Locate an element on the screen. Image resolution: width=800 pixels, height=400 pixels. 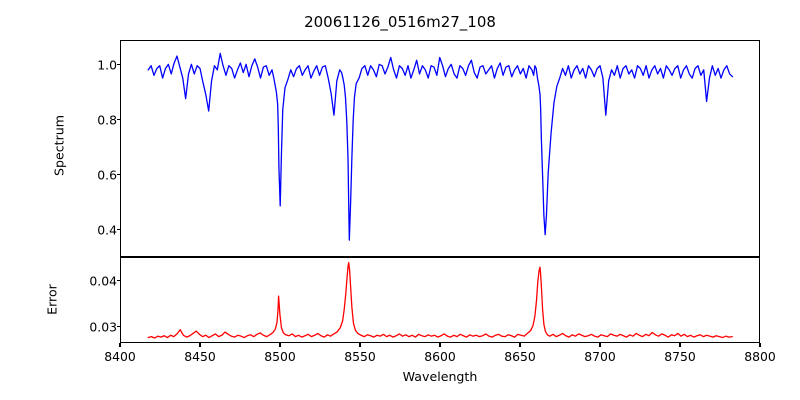
spectrum-y-tick-label: 0.4 is located at coordinates (107, 230).